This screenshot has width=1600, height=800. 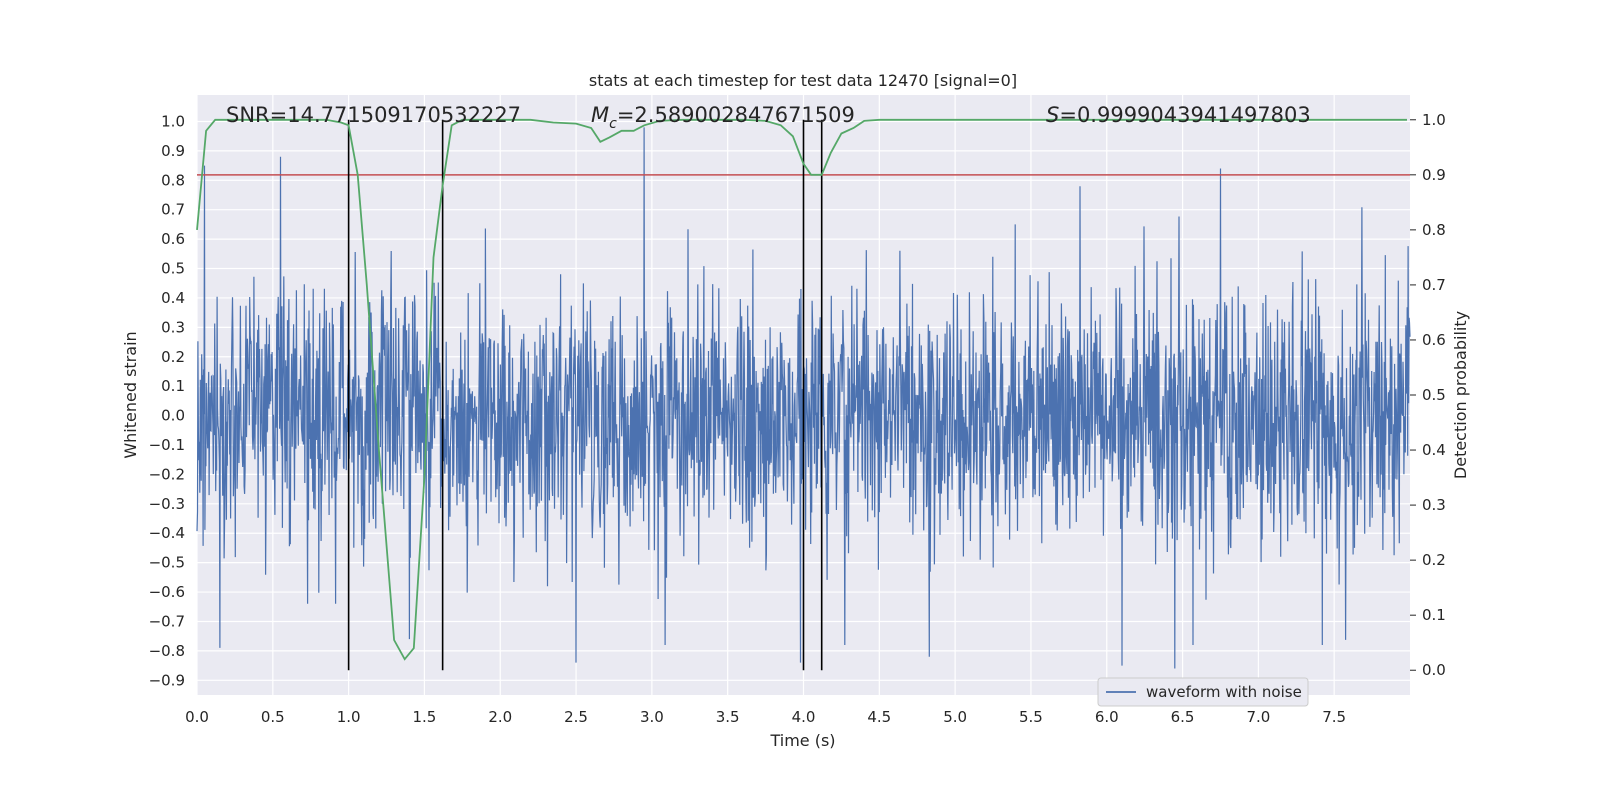 I want to click on legend-box, so click(x=1203, y=692).